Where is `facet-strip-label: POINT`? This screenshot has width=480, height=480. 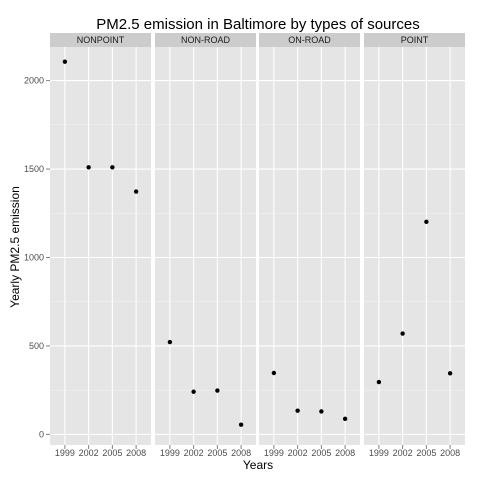
facet-strip-label: POINT is located at coordinates (415, 40).